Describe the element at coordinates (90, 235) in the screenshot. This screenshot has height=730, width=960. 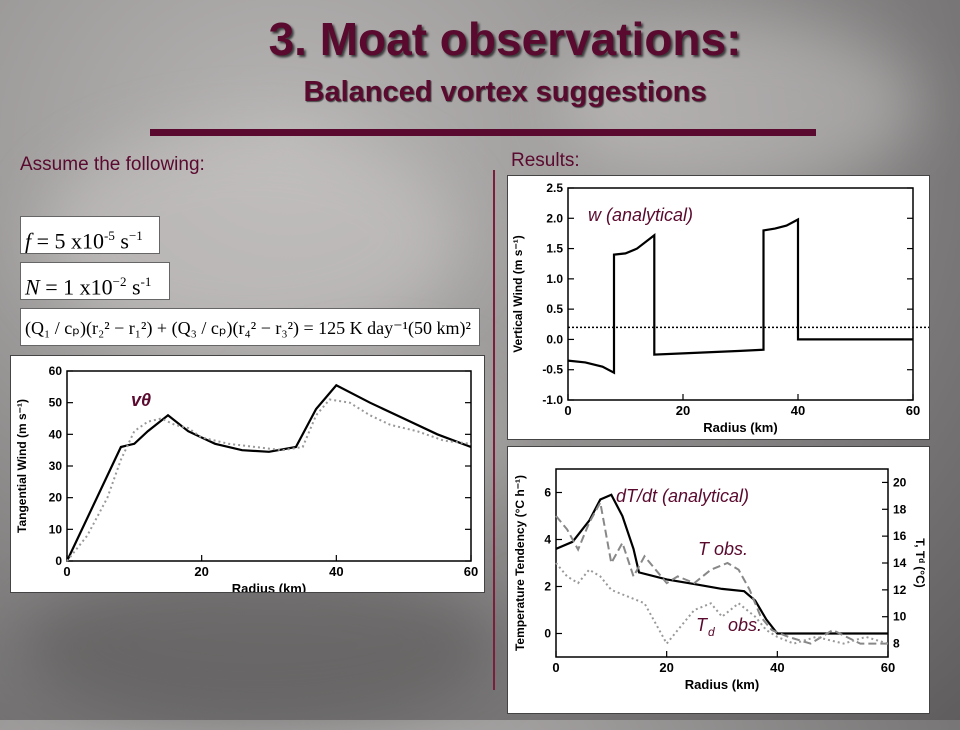
I see `equation-f: f = 5 x10-5 s−1` at that location.